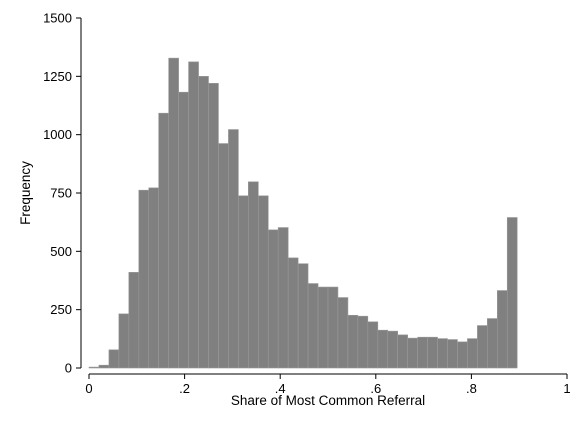  I want to click on y-tick-label: 750, so click(61, 193).